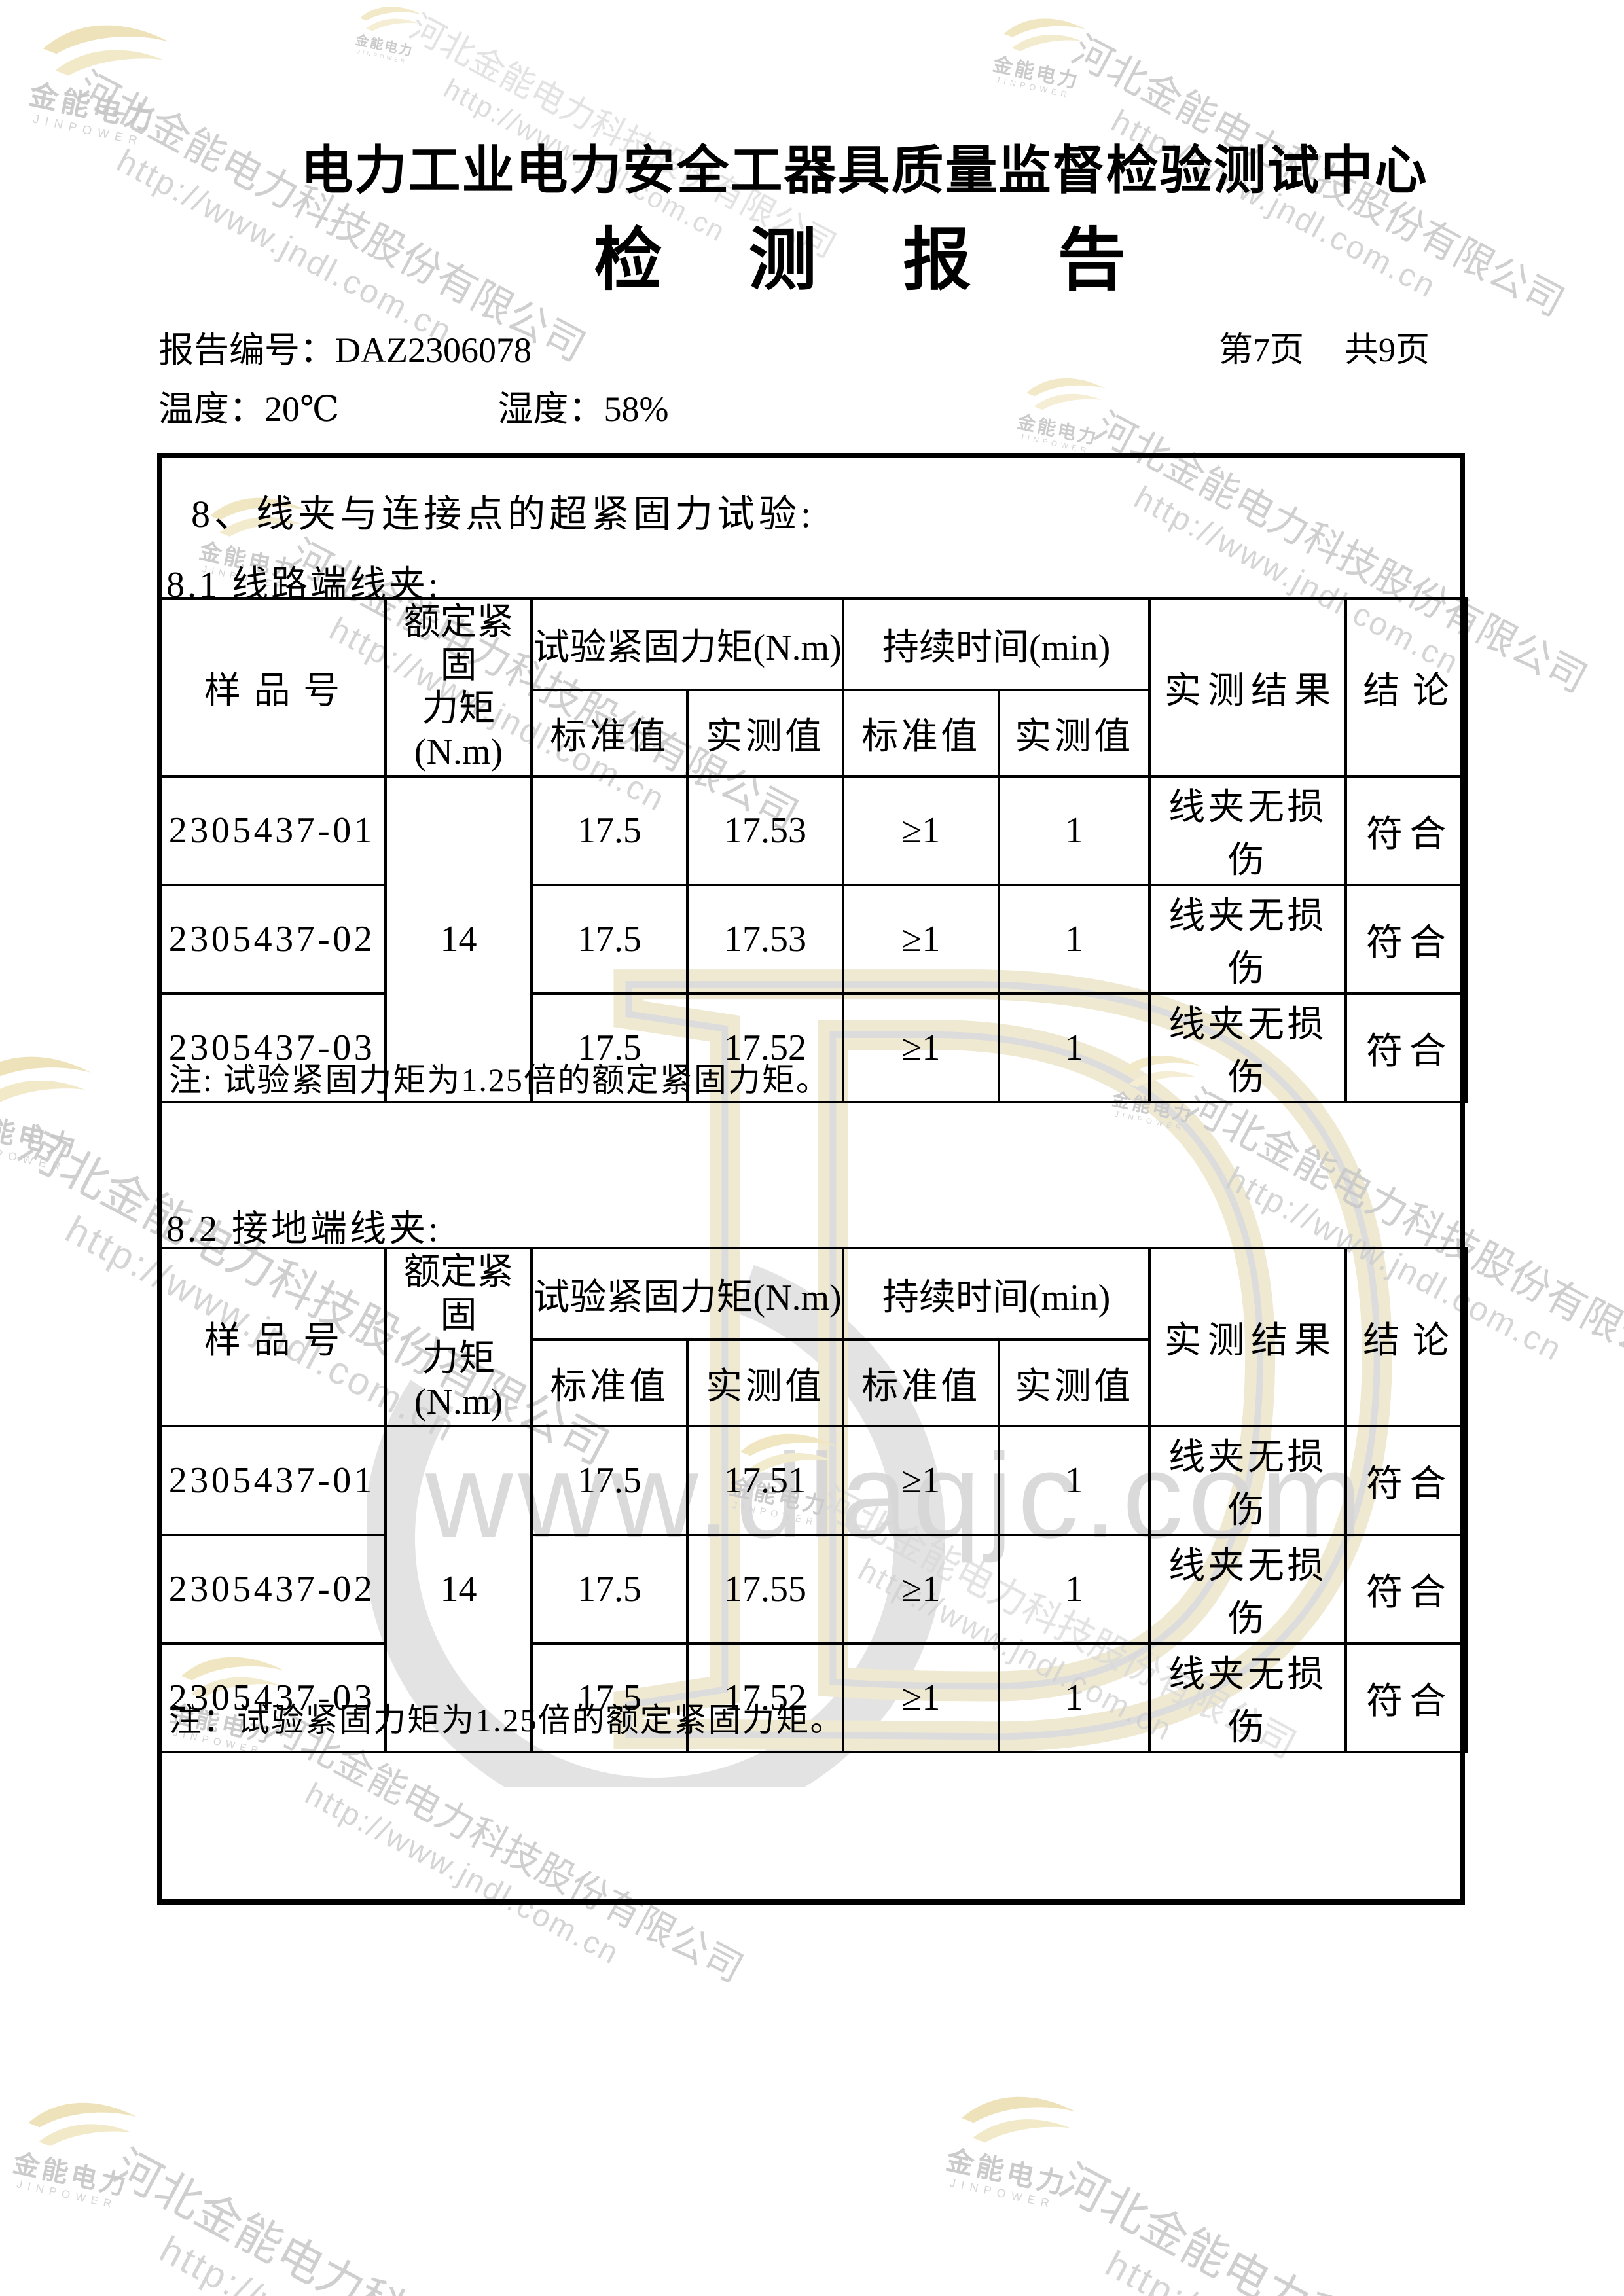 The image size is (1624, 2296). I want to click on report-number-value: DAZ2306078, so click(433, 351).